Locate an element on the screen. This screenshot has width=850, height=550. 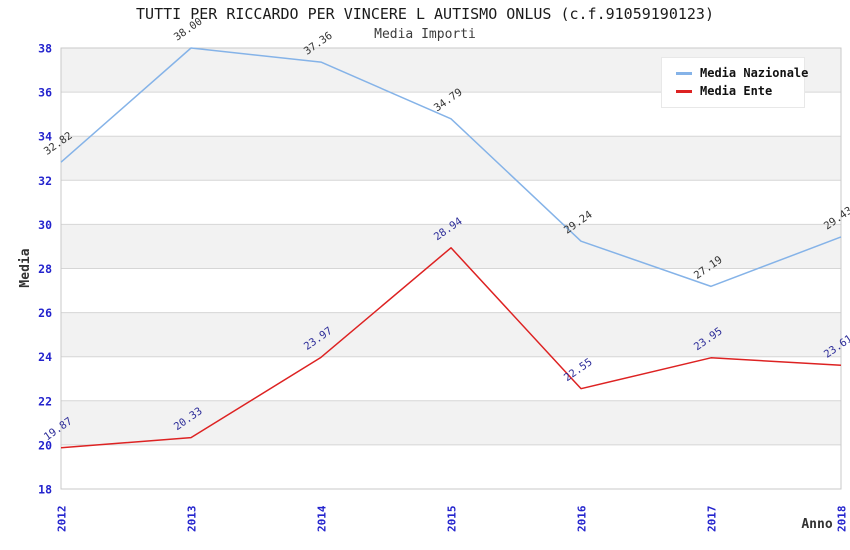
x-axis-tick-labels: 2012 2013 2014 2015 2016 2017 2018 is located at coordinates (452, 518).